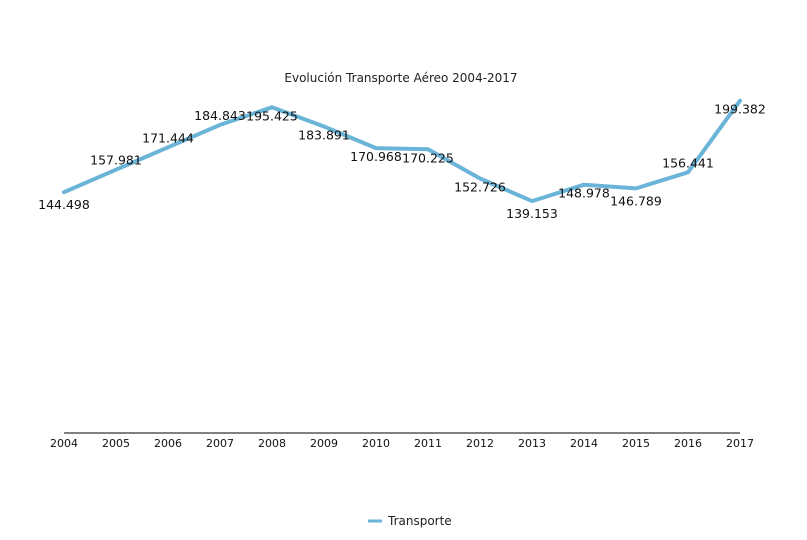  Describe the element at coordinates (636, 443) in the screenshot. I see `x-tick-label: 2015` at that location.